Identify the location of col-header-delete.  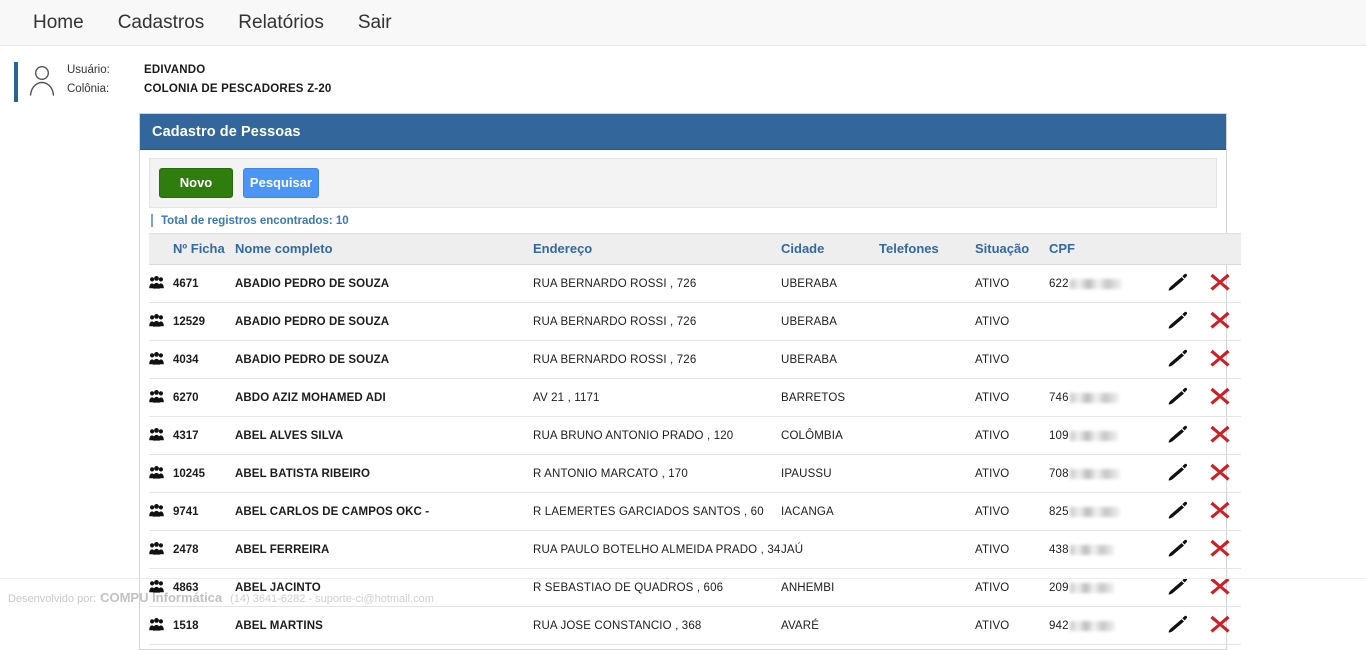
(1220, 249).